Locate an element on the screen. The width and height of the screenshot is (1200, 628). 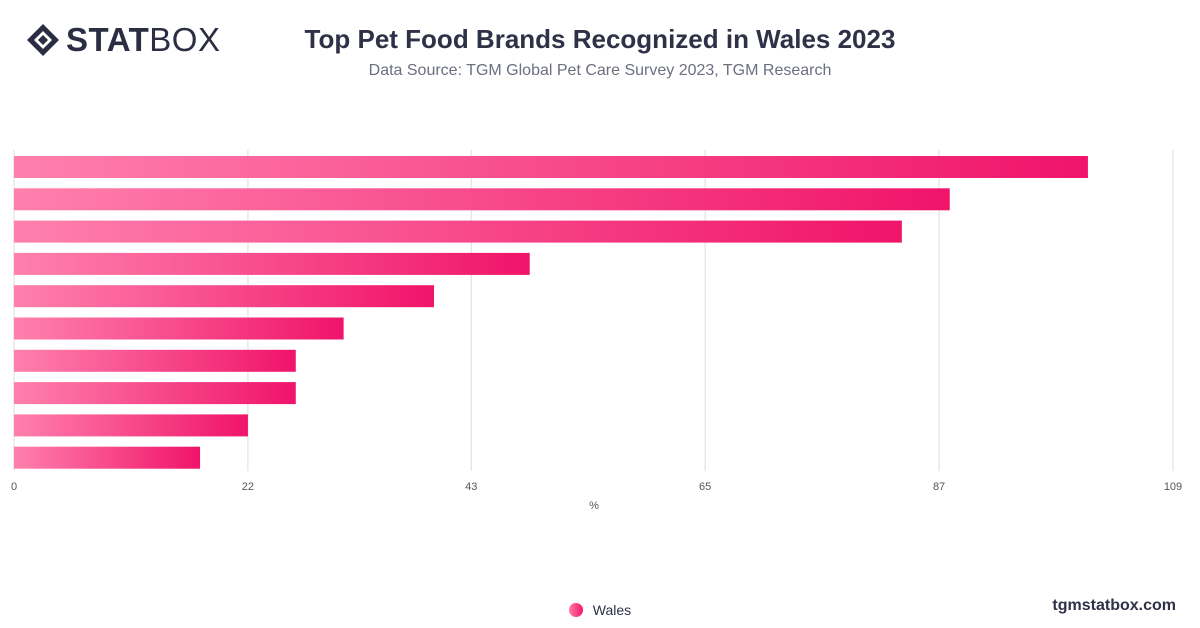
x-tick-label: 0 is located at coordinates (14, 487).